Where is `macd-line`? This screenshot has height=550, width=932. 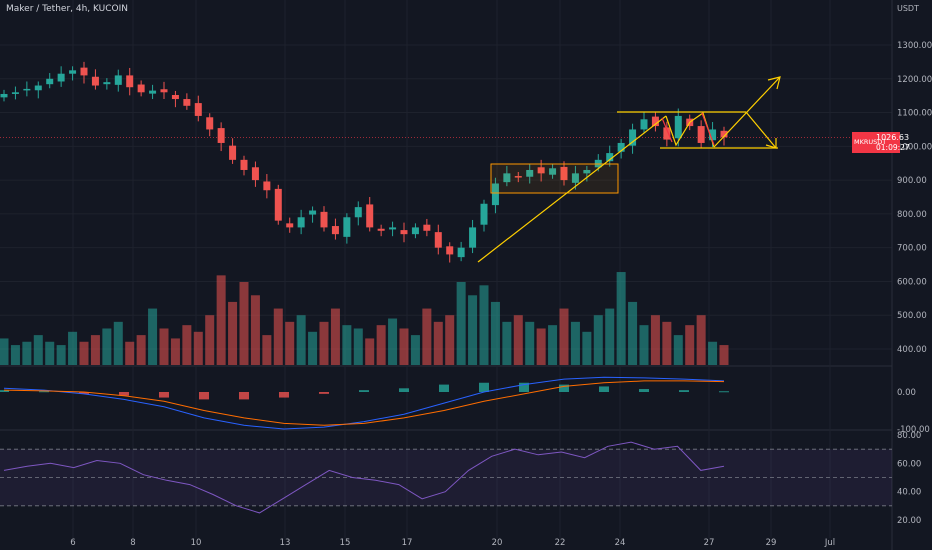 macd-line is located at coordinates (364, 403).